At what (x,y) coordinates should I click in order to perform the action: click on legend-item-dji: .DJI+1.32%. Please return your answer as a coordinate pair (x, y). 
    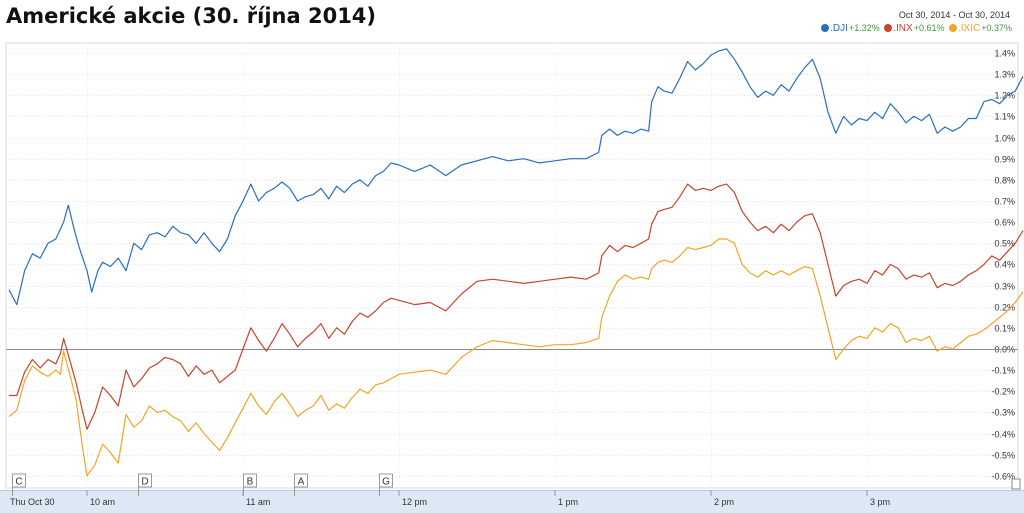
    Looking at the image, I should click on (851, 28).